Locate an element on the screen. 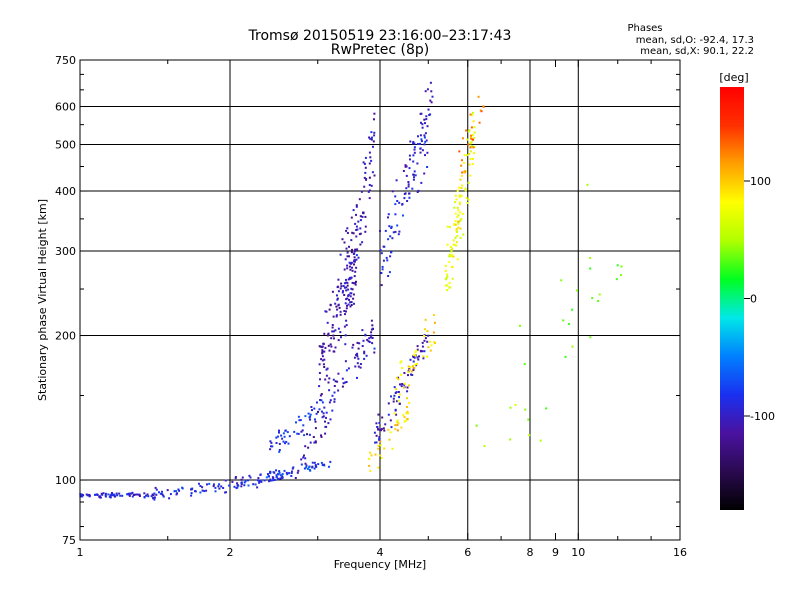  colorbar-label: [deg] is located at coordinates (733, 77).